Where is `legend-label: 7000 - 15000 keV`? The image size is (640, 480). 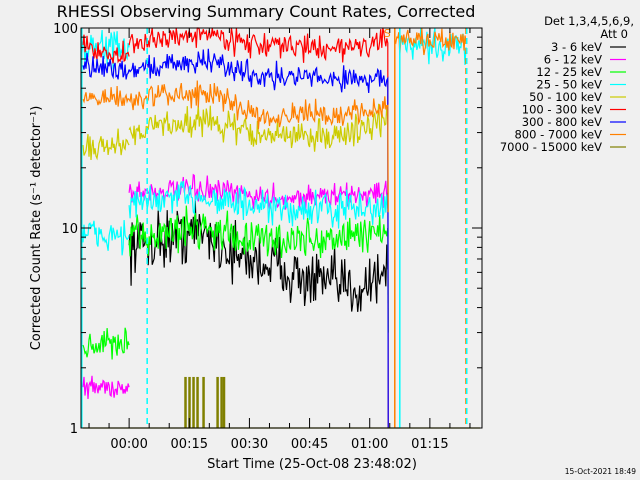 legend-label: 7000 - 15000 keV is located at coordinates (551, 147).